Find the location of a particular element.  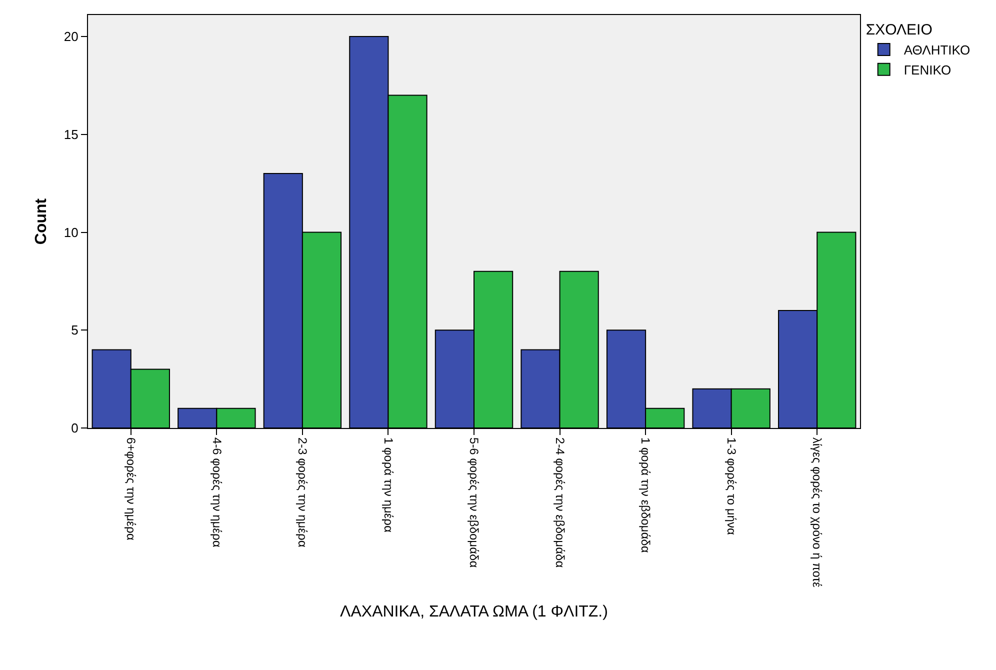

x-axis-title: ΛΑΧΑΝΙΚΑ, ΣΑΛΑΤΑ ΩΜΑ (1 ΦΛΙΤΖ.) is located at coordinates (474, 612).